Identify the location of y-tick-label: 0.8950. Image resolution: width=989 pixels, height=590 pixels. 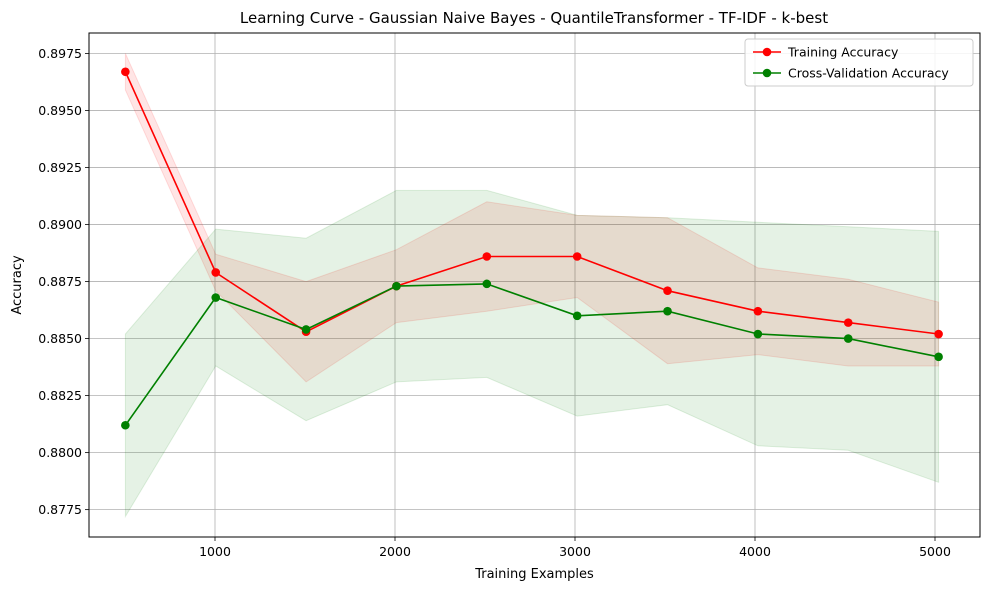
(60, 110).